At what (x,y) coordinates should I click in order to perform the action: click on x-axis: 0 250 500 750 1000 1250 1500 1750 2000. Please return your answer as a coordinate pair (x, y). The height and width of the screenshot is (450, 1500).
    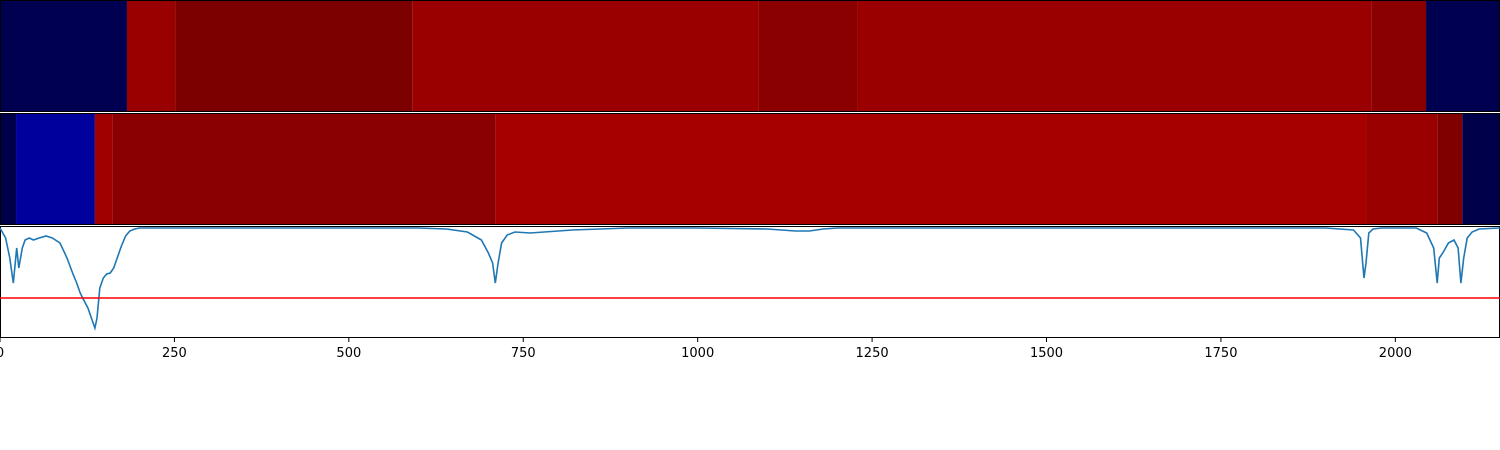
    Looking at the image, I should click on (706, 349).